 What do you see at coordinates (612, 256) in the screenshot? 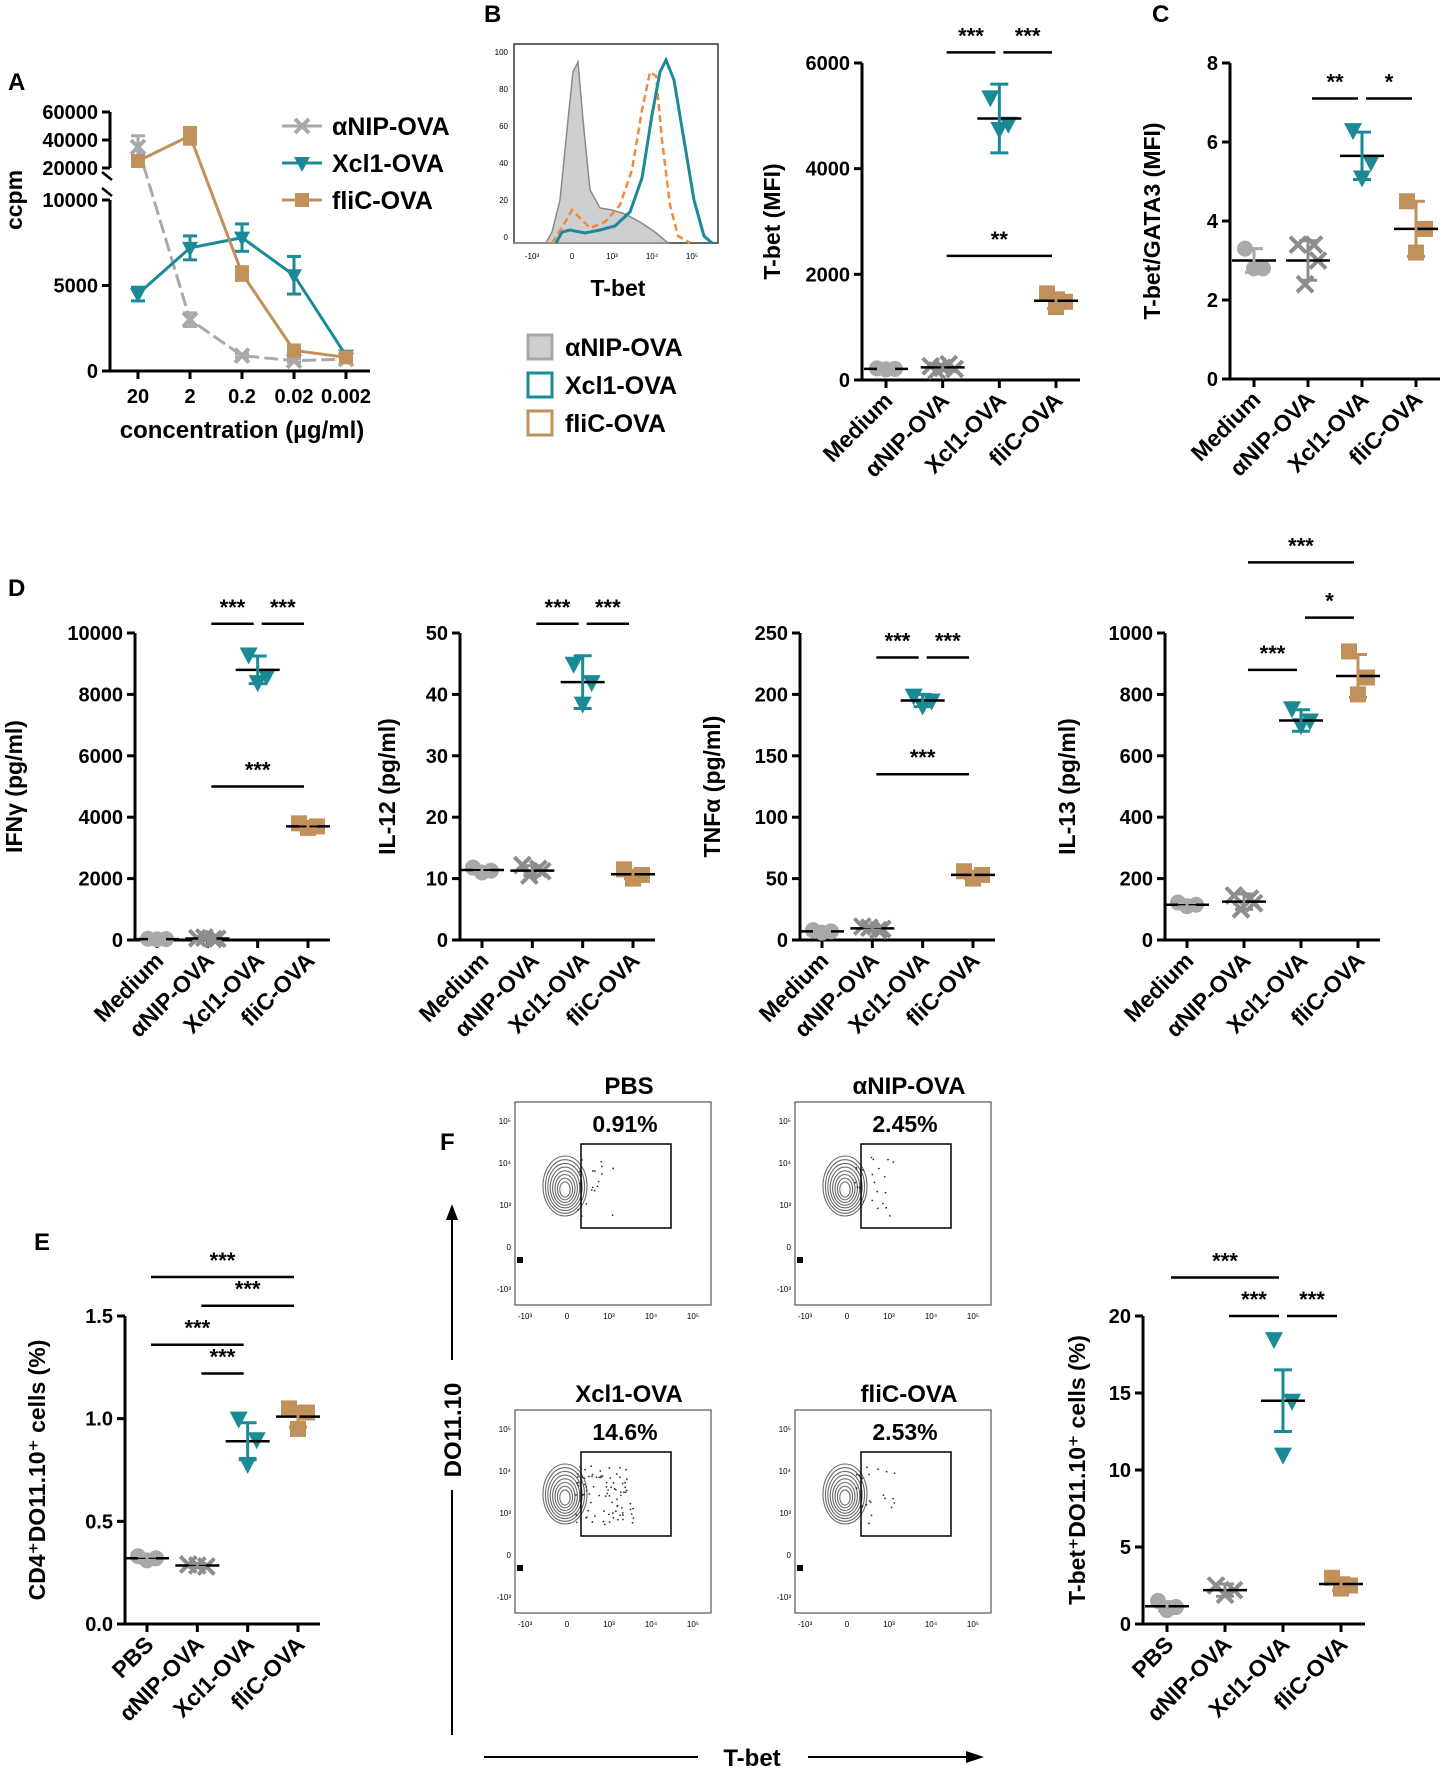
I see `histogram-x-tick: 10³` at bounding box center [612, 256].